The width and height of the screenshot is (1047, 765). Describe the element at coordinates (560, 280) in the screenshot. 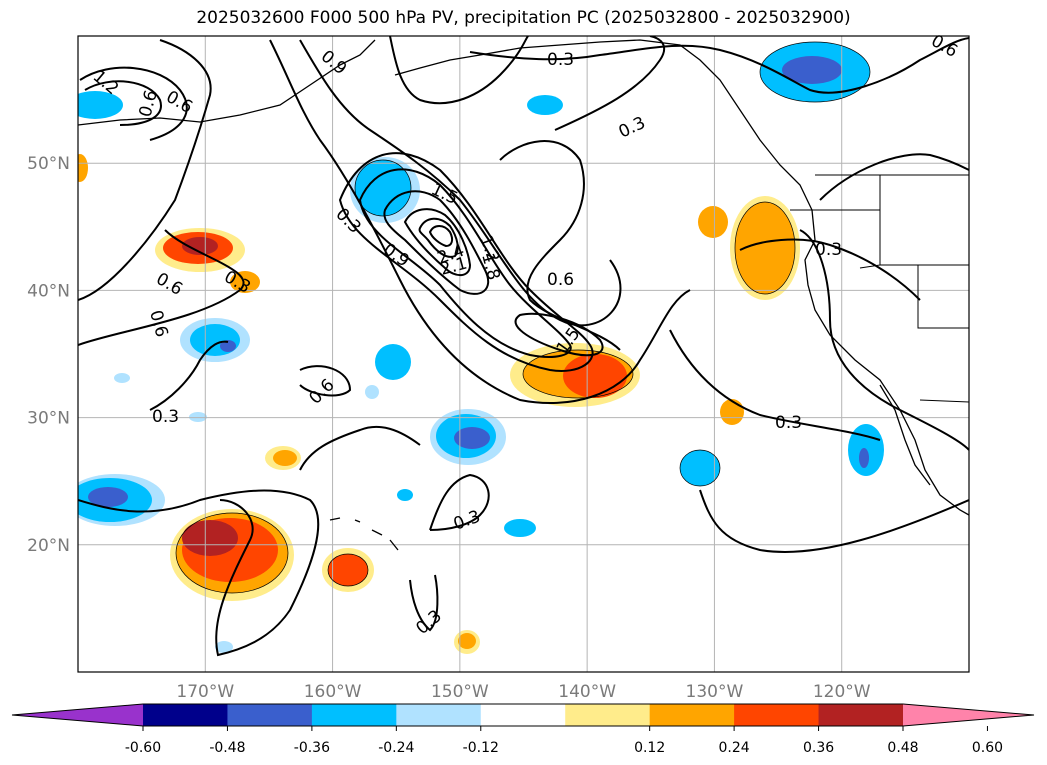

I see `contour-label: 0.6` at that location.